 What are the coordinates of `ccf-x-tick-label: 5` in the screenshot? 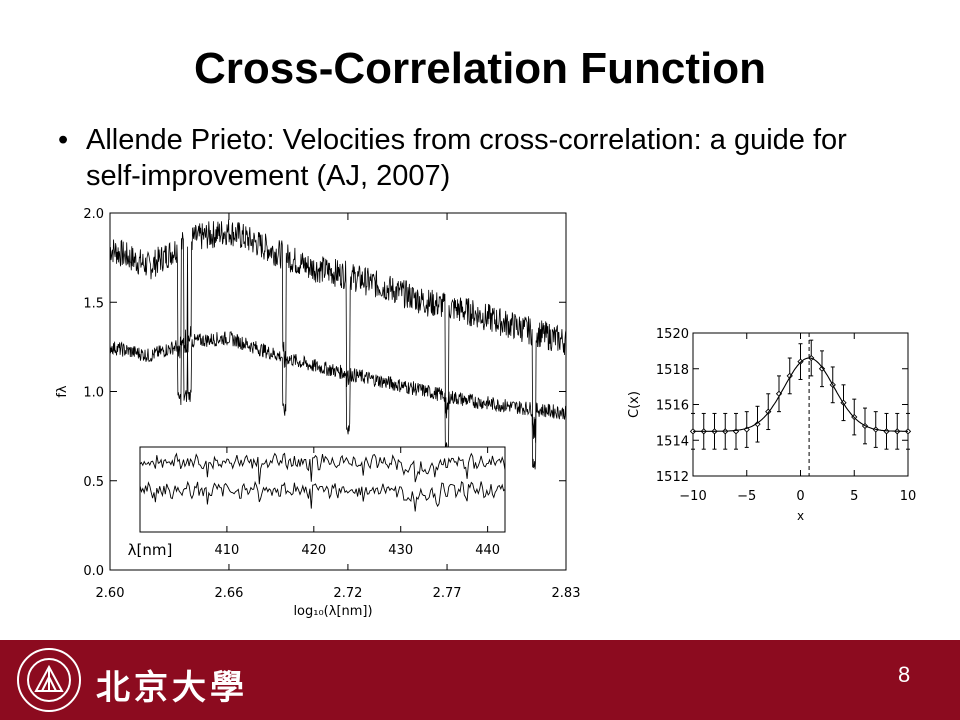 It's located at (854, 496).